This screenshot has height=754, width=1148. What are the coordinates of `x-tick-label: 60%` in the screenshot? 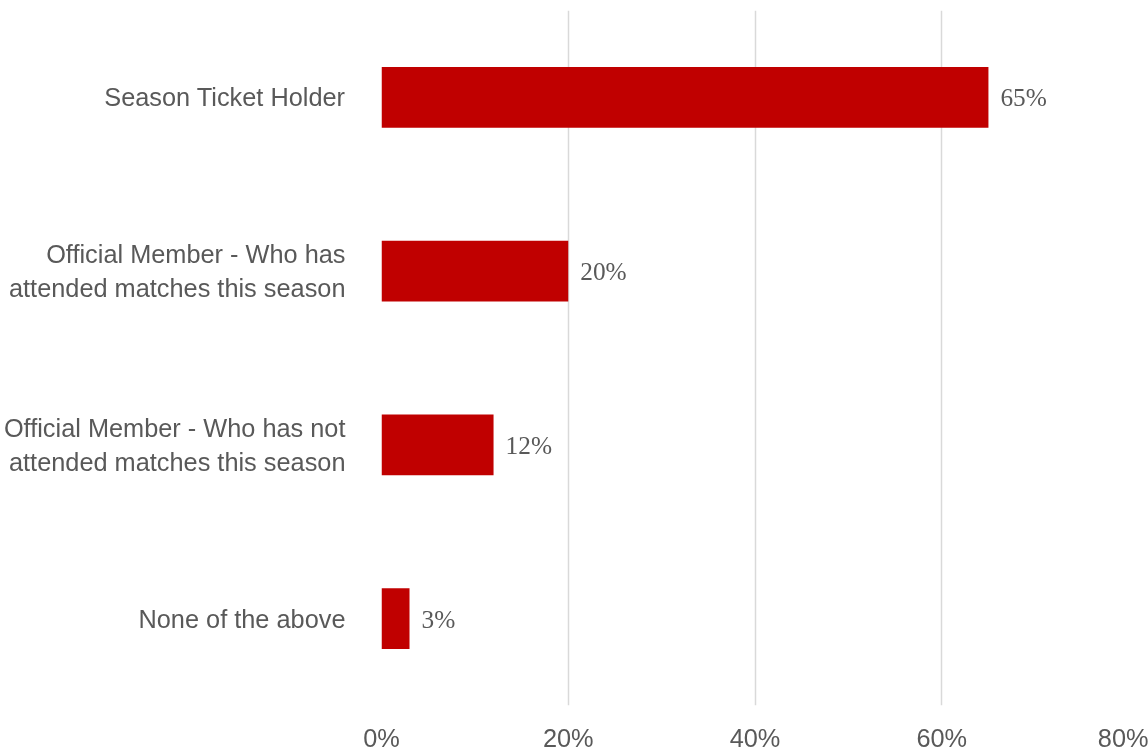 It's located at (942, 737).